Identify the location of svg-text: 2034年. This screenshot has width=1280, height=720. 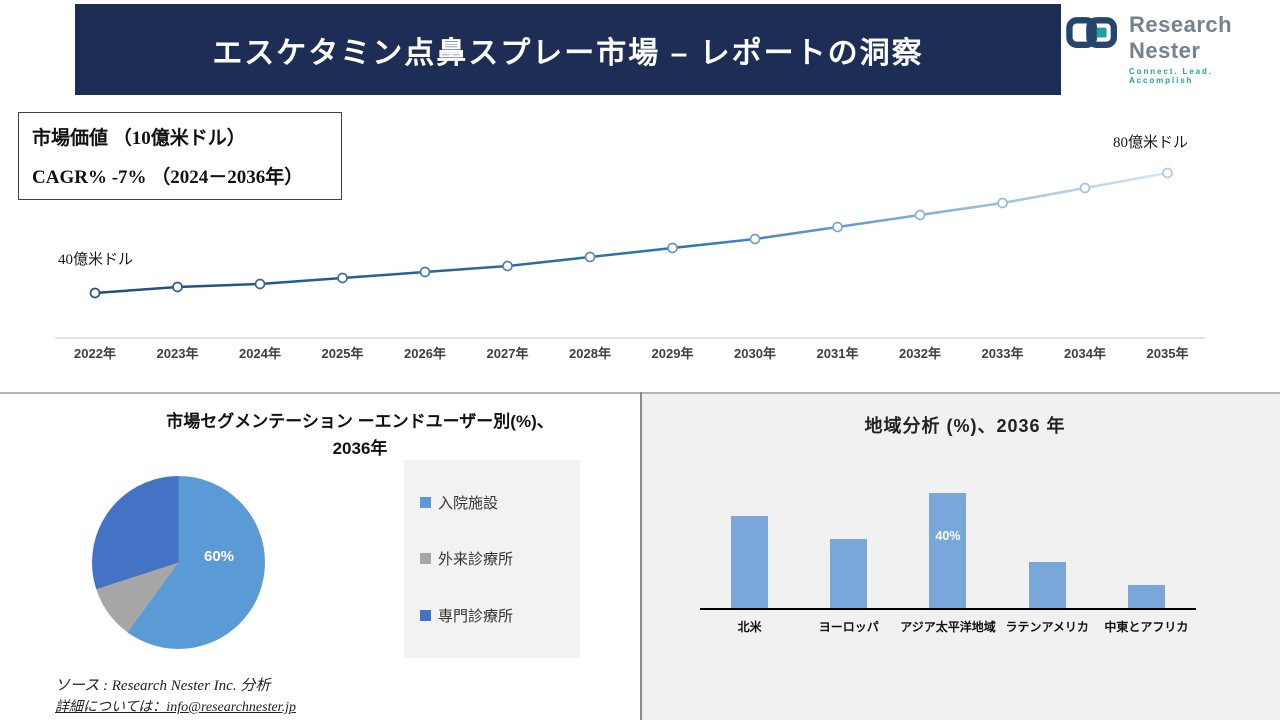
(1085, 353).